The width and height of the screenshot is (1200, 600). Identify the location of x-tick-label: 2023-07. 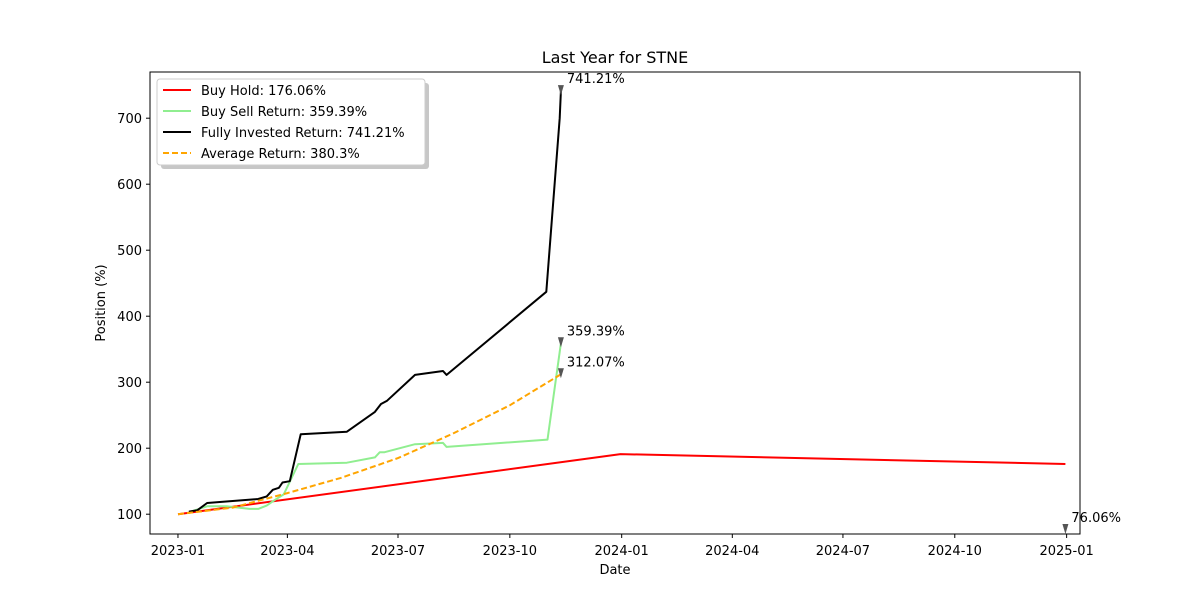
(398, 551).